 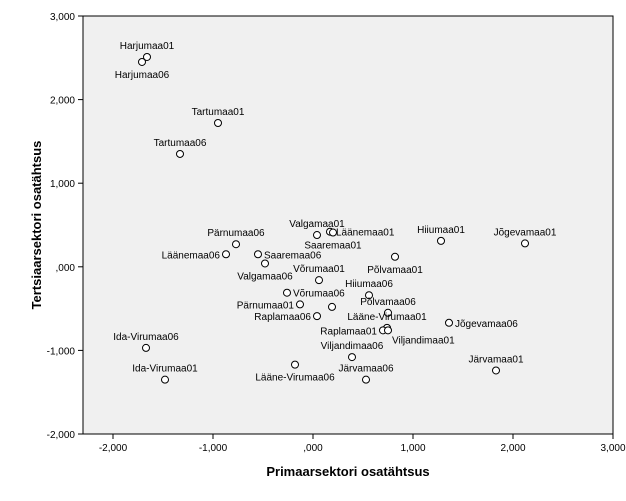 What do you see at coordinates (388, 302) in the screenshot?
I see `point-label: Põlvamaa06` at bounding box center [388, 302].